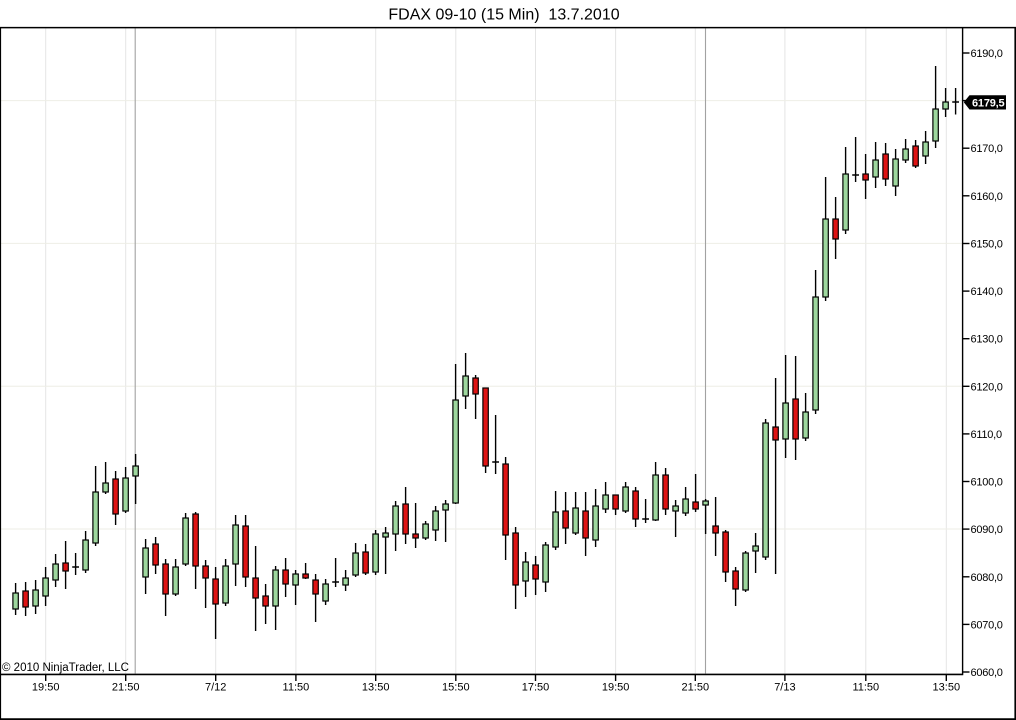 This screenshot has width=1016, height=720. I want to click on svg-text: 6130,0, so click(987, 340).